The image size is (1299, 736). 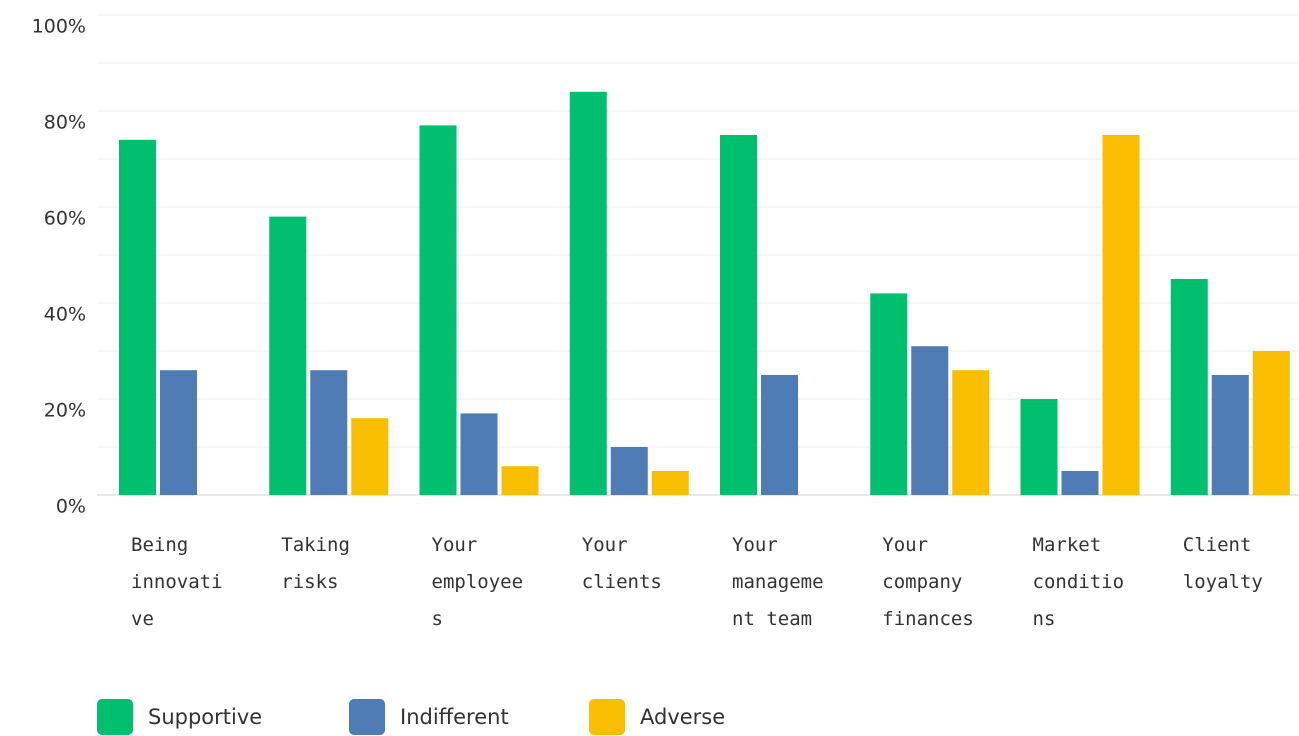 What do you see at coordinates (71, 507) in the screenshot?
I see `y-tick-label: 0%` at bounding box center [71, 507].